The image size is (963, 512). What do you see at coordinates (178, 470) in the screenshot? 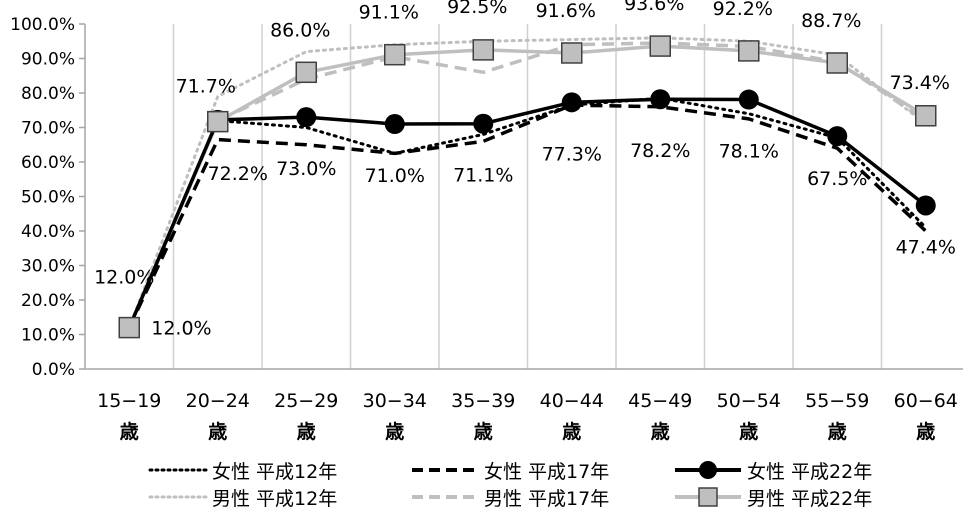
I see `legend-swatch-female-h12` at bounding box center [178, 470].